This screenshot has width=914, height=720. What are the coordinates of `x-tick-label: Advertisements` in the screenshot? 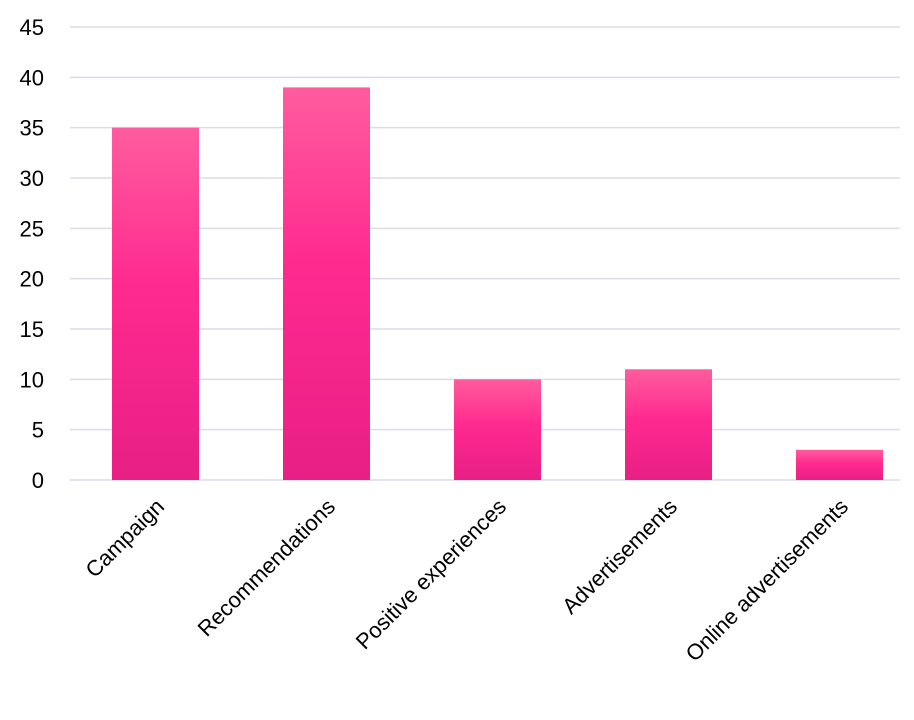 It's located at (619, 556).